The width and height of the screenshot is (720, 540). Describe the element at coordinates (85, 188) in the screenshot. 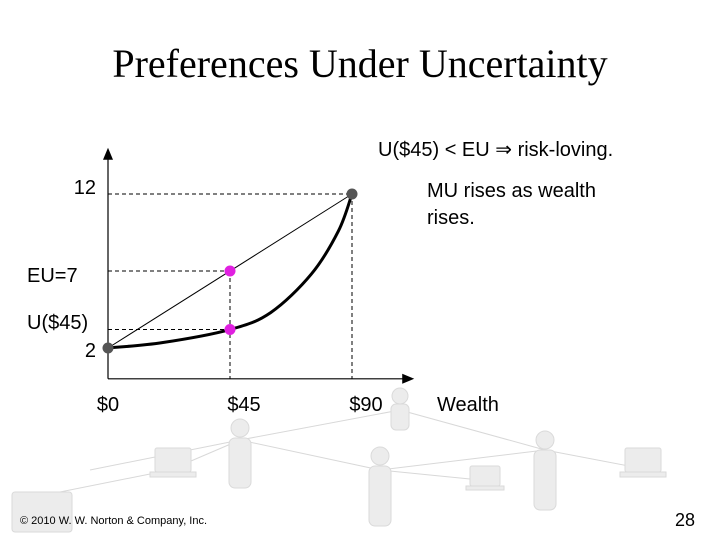

I see `y-tick-label: 12` at that location.